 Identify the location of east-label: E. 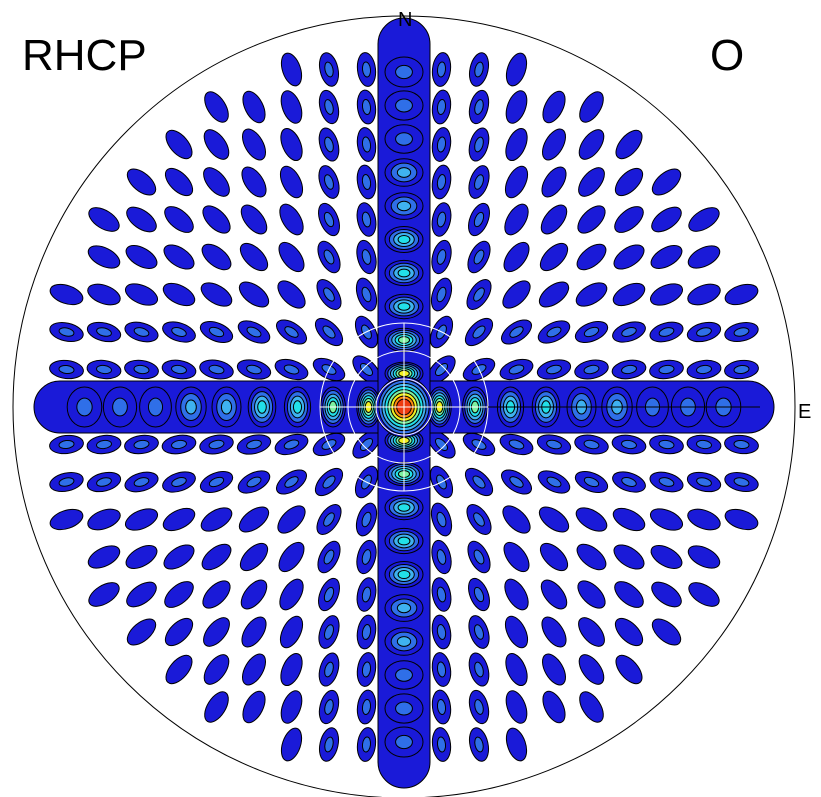
(804, 412).